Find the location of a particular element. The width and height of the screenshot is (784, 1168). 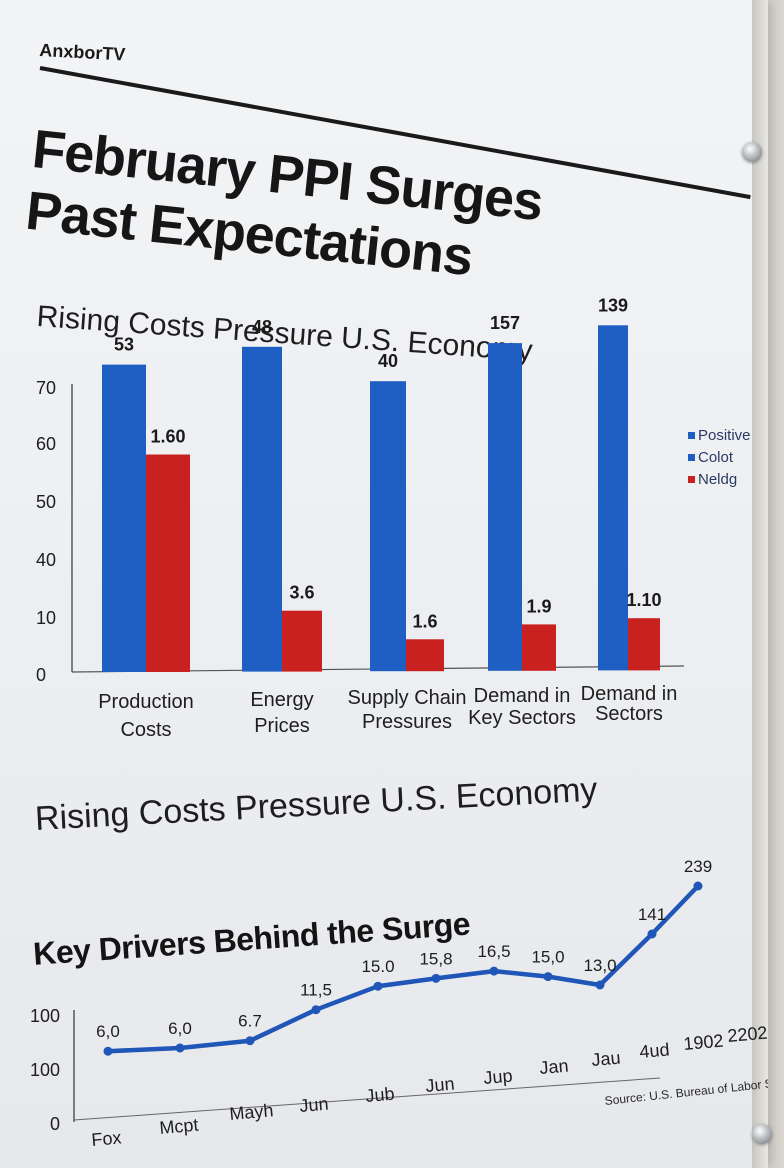

x-tick-label: Mcpt is located at coordinates (179, 1126).